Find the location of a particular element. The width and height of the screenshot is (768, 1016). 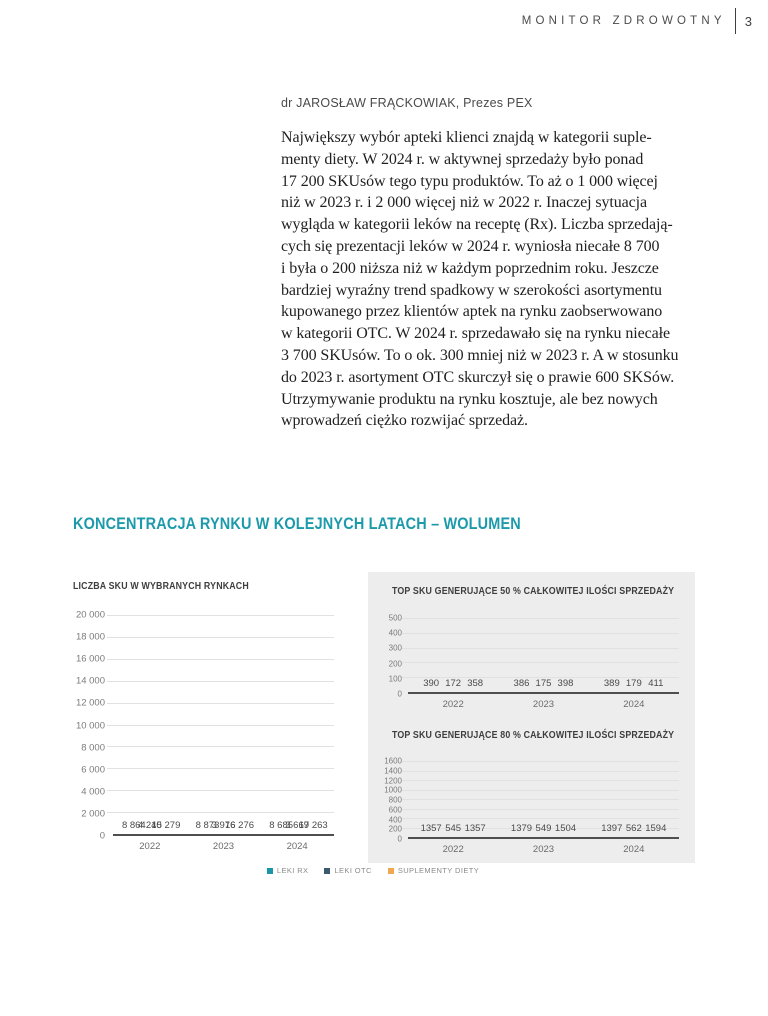

y-axis-tick-label: 1400 is located at coordinates (393, 771).